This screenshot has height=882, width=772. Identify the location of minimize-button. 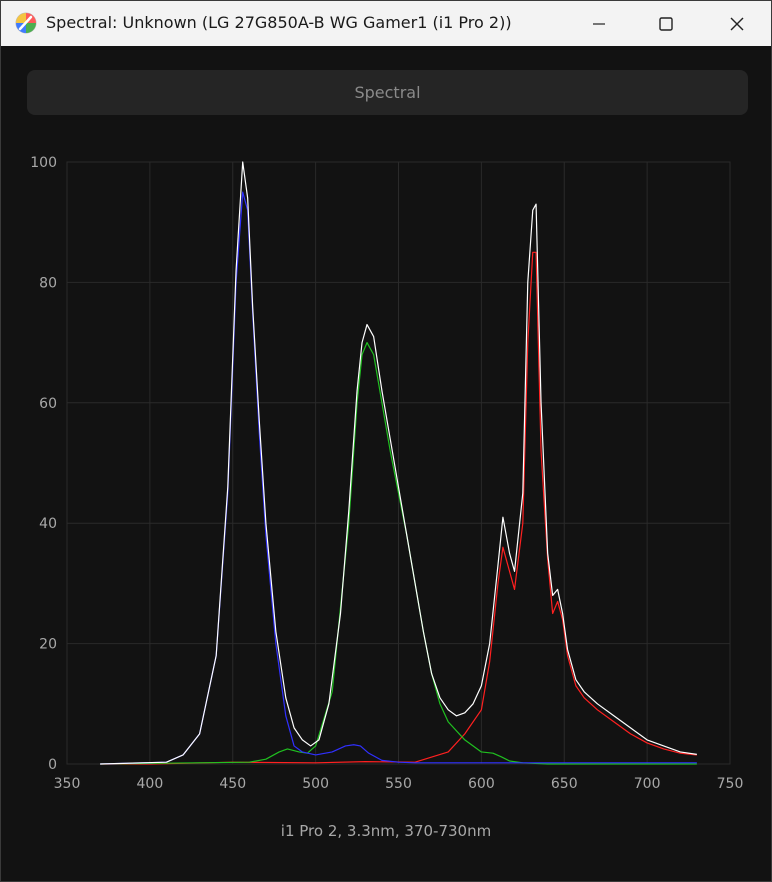
(599, 23).